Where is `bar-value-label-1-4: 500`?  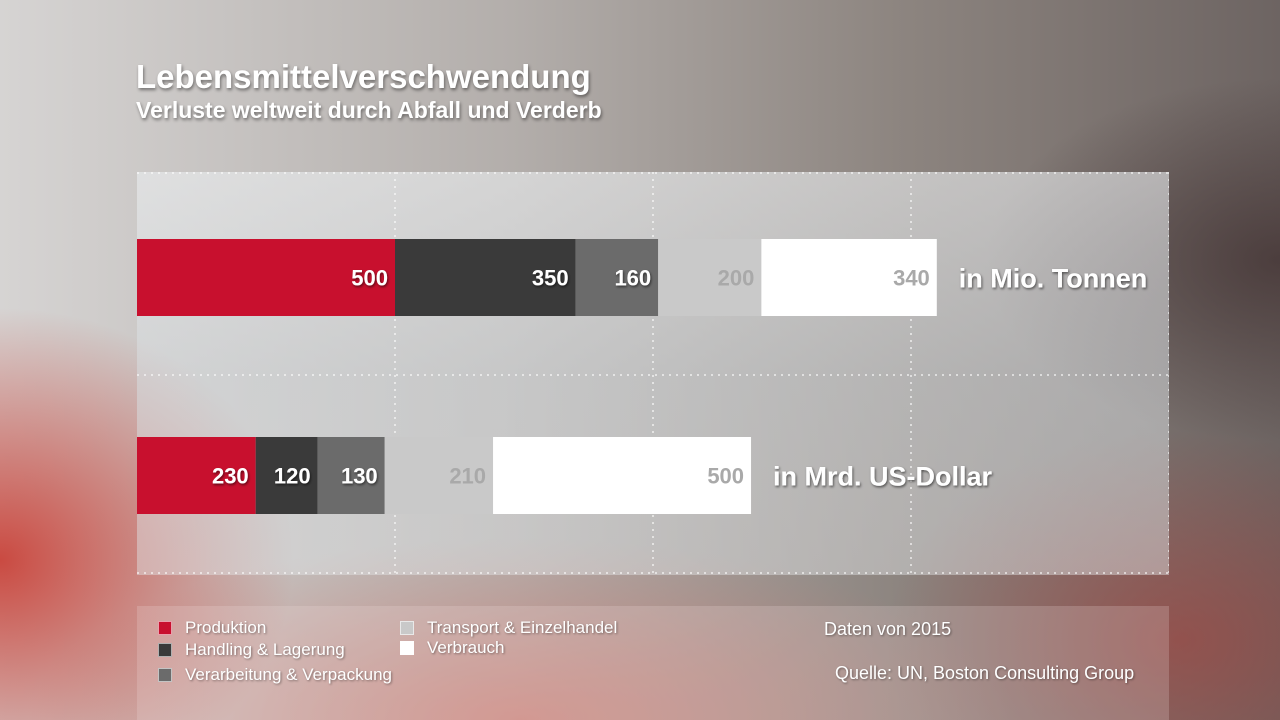
bar-value-label-1-4: 500 is located at coordinates (725, 476).